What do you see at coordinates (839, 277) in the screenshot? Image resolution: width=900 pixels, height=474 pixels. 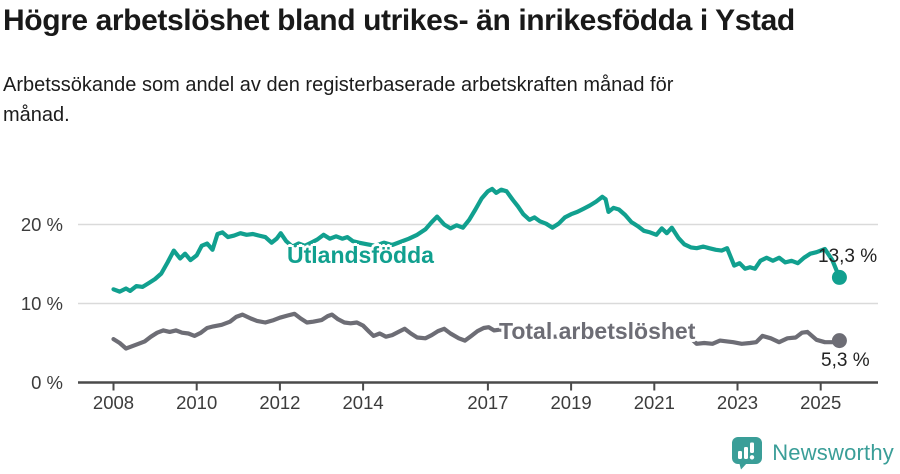 I see `series-end-dot-utlandsfodda` at bounding box center [839, 277].